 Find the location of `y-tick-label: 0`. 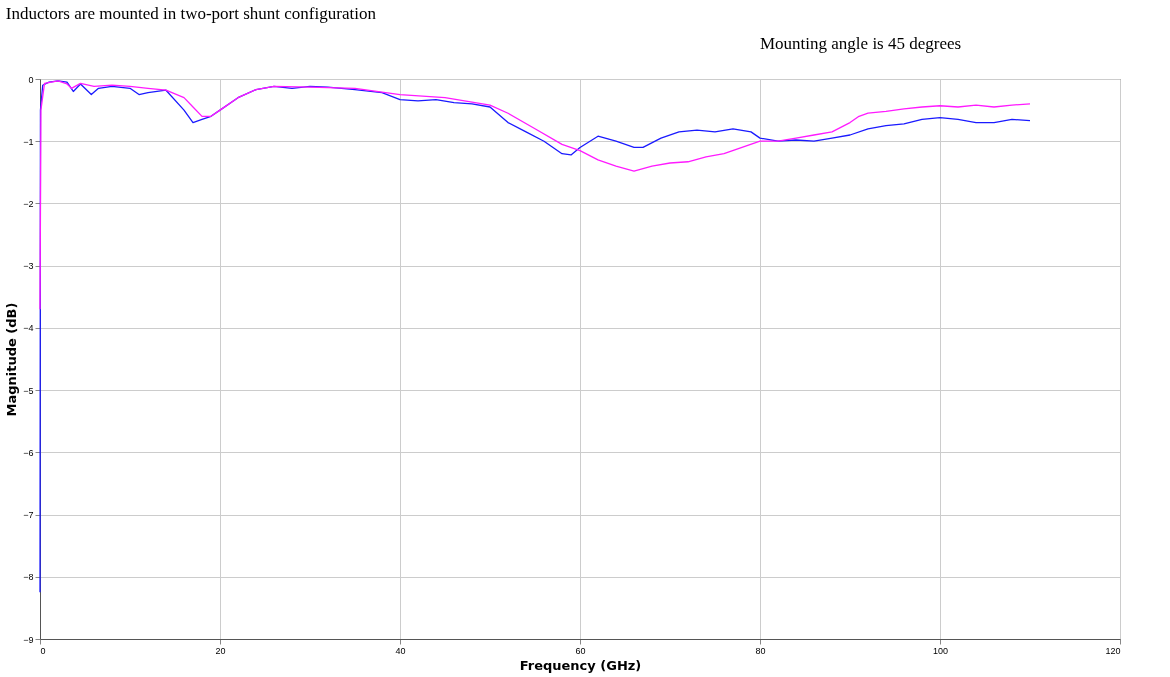

y-tick-label: 0 is located at coordinates (31, 79).